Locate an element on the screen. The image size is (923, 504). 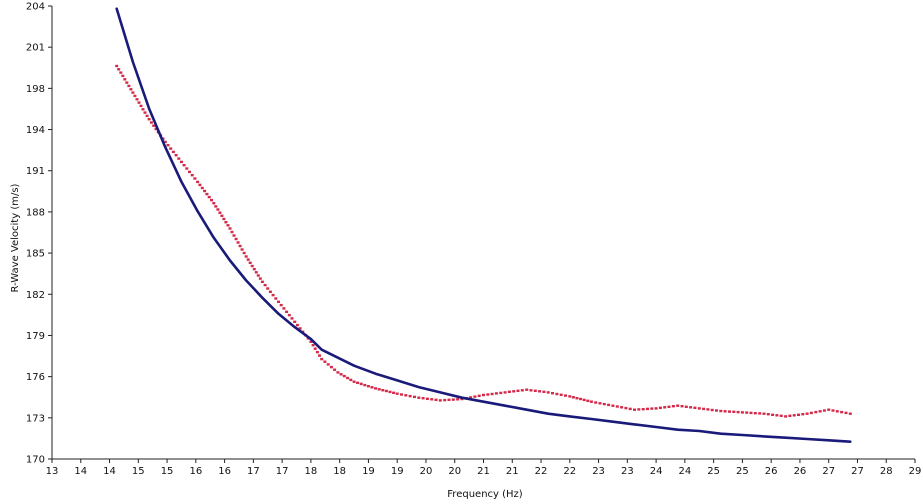
x-tick-label: 24 is located at coordinates (684, 471).